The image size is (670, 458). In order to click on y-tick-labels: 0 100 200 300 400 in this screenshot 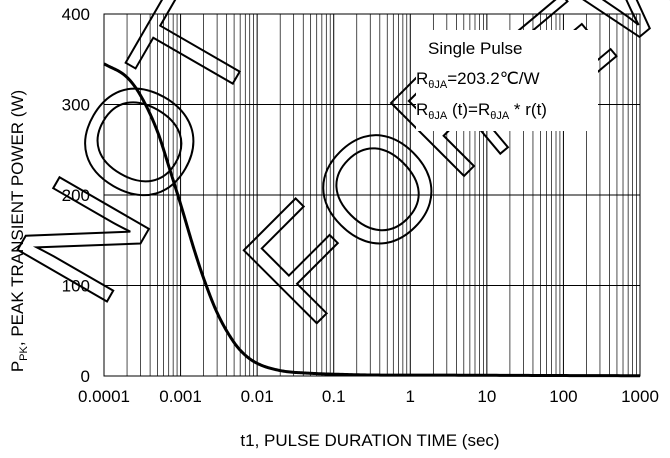, I will do `click(76, 195)`.